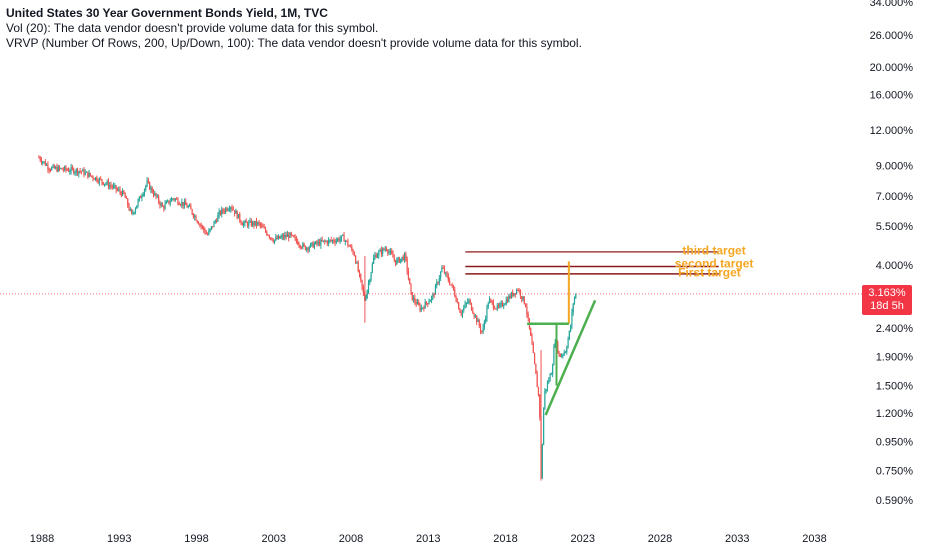 The height and width of the screenshot is (550, 932). I want to click on x-tick-label: 1998, so click(196, 539).